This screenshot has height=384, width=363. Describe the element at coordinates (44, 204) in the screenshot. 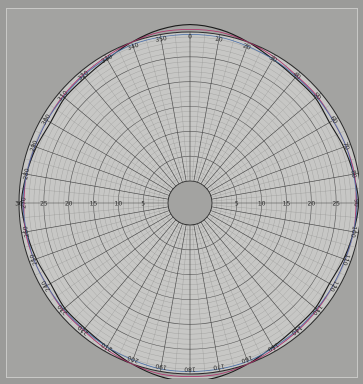

I see `radial-tick-label: 25` at that location.